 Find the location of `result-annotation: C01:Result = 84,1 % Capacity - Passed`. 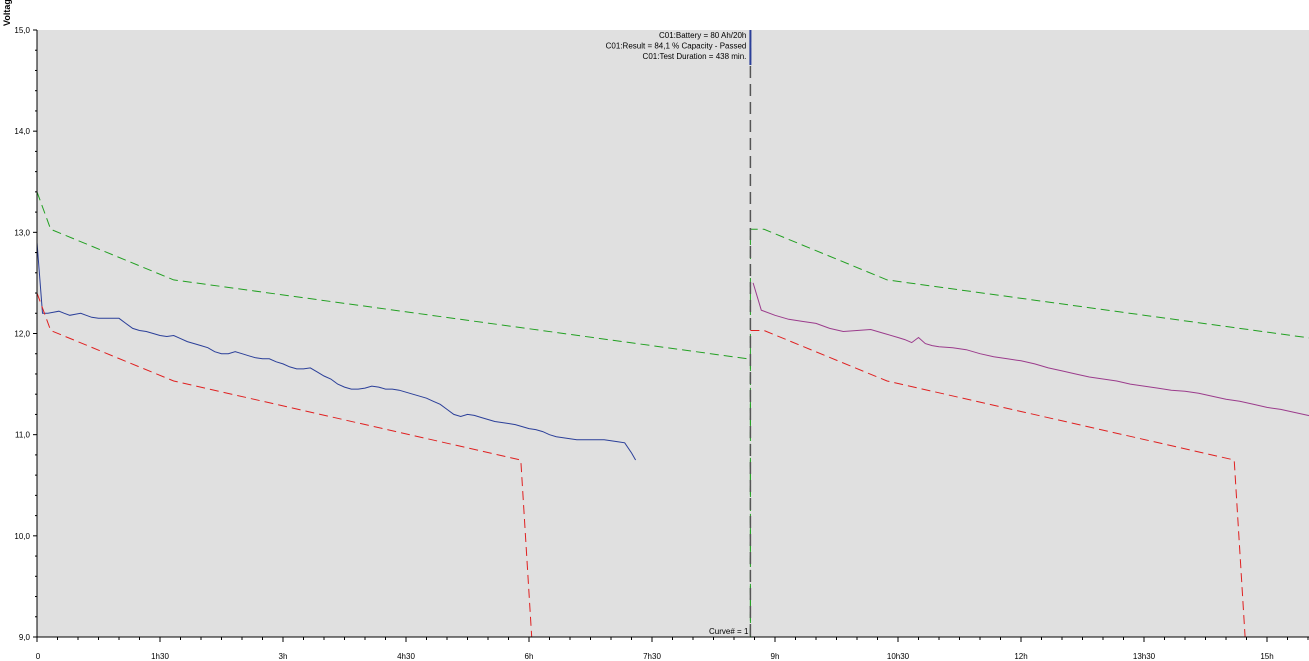

result-annotation: C01:Result = 84,1 % Capacity - Passed is located at coordinates (676, 46).